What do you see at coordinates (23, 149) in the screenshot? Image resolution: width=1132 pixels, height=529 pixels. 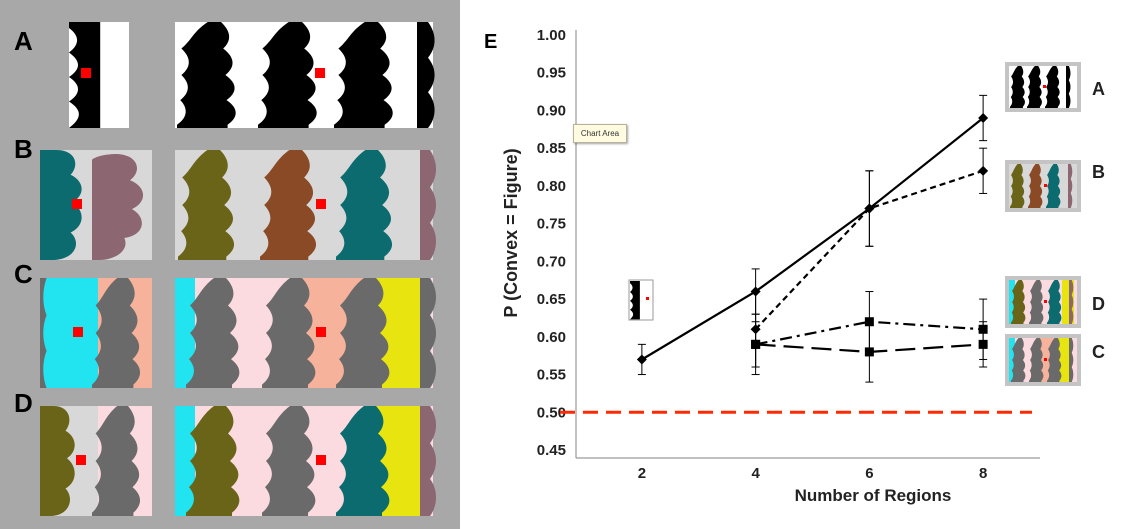 I see `panel-label-b: B` at bounding box center [23, 149].